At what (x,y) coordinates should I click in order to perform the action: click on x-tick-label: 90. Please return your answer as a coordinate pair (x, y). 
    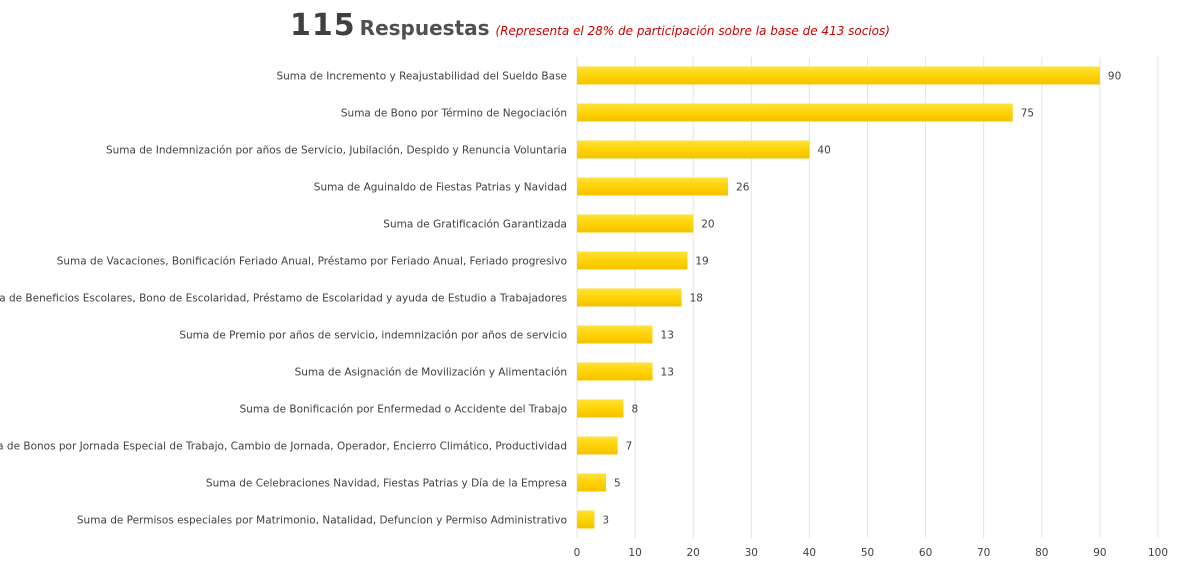
    Looking at the image, I should click on (1099, 553).